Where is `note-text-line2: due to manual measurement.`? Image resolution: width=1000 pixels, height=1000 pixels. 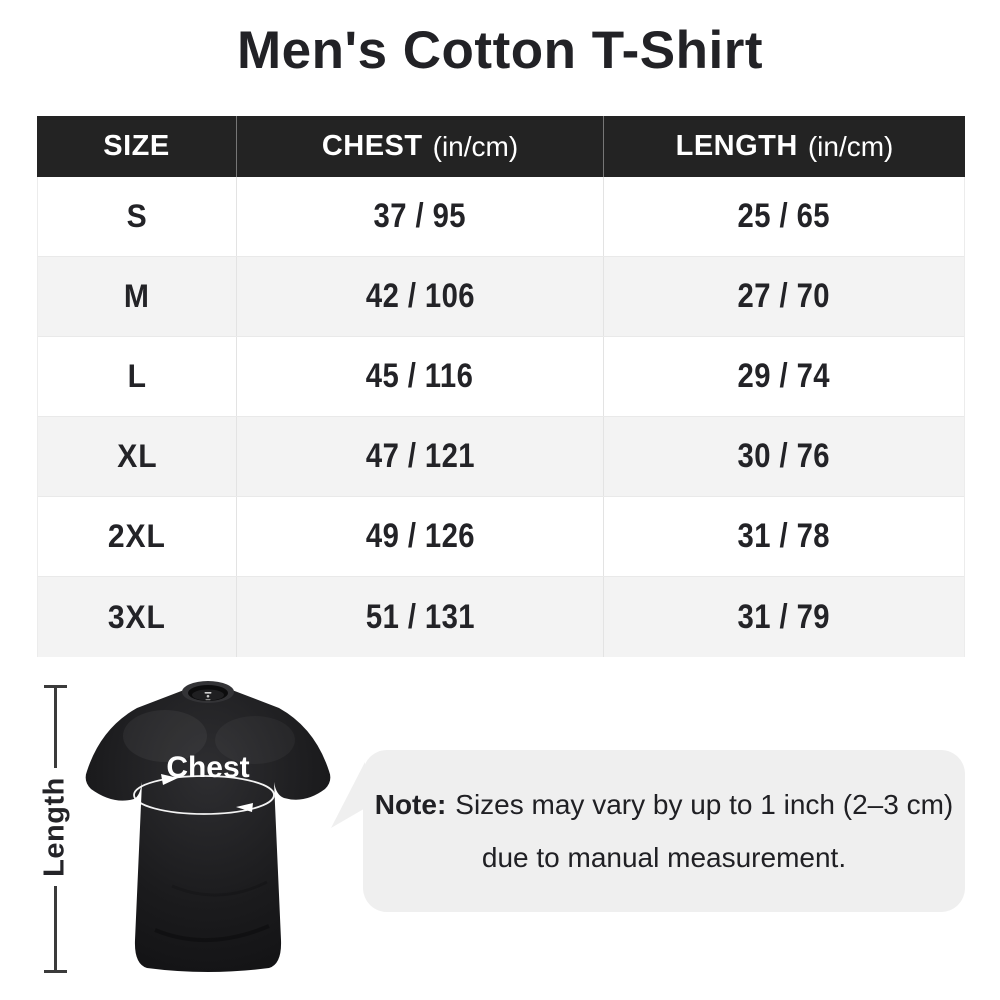 note-text-line2: due to manual measurement. is located at coordinates (664, 857).